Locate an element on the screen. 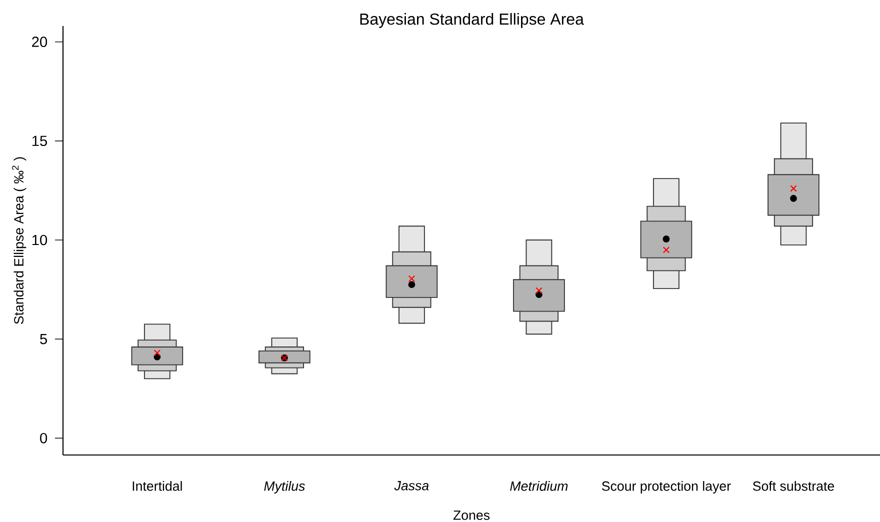 The height and width of the screenshot is (522, 880). x-tick-label: Metridium is located at coordinates (539, 486).